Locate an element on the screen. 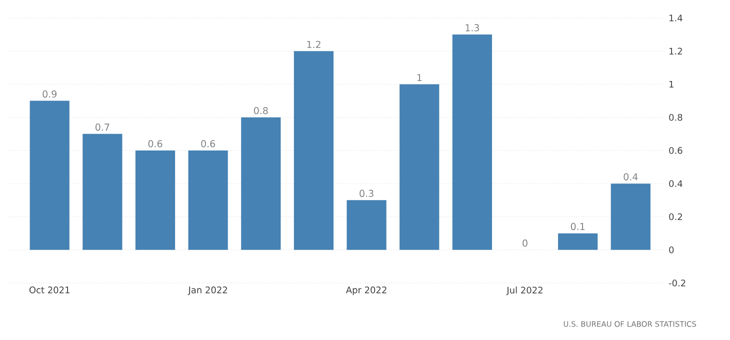 The height and width of the screenshot is (340, 730). y-tick-label: 0.8 is located at coordinates (675, 117).